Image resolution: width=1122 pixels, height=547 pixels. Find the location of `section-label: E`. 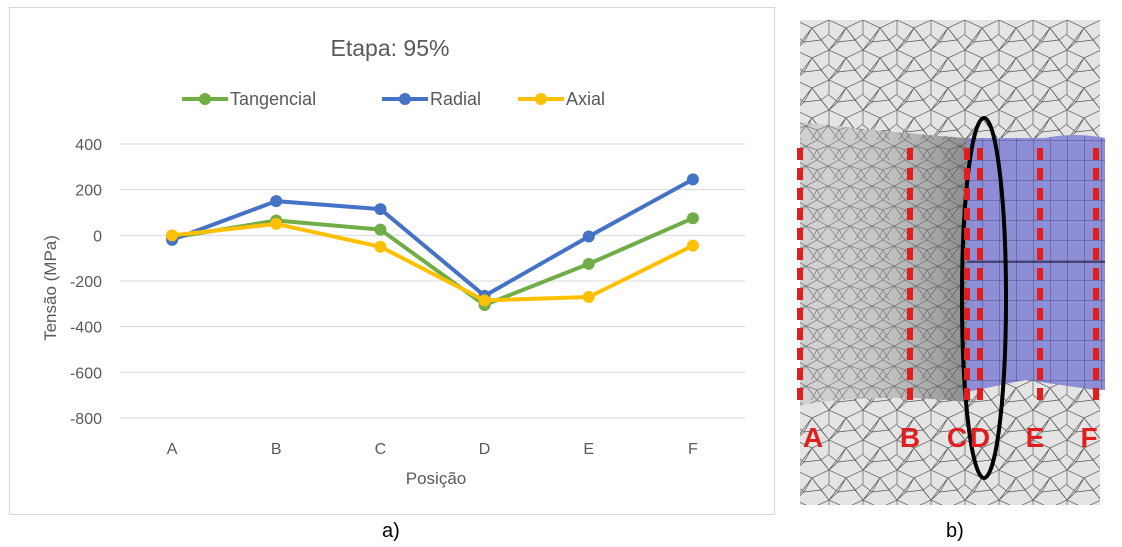

section-label: E is located at coordinates (1035, 437).